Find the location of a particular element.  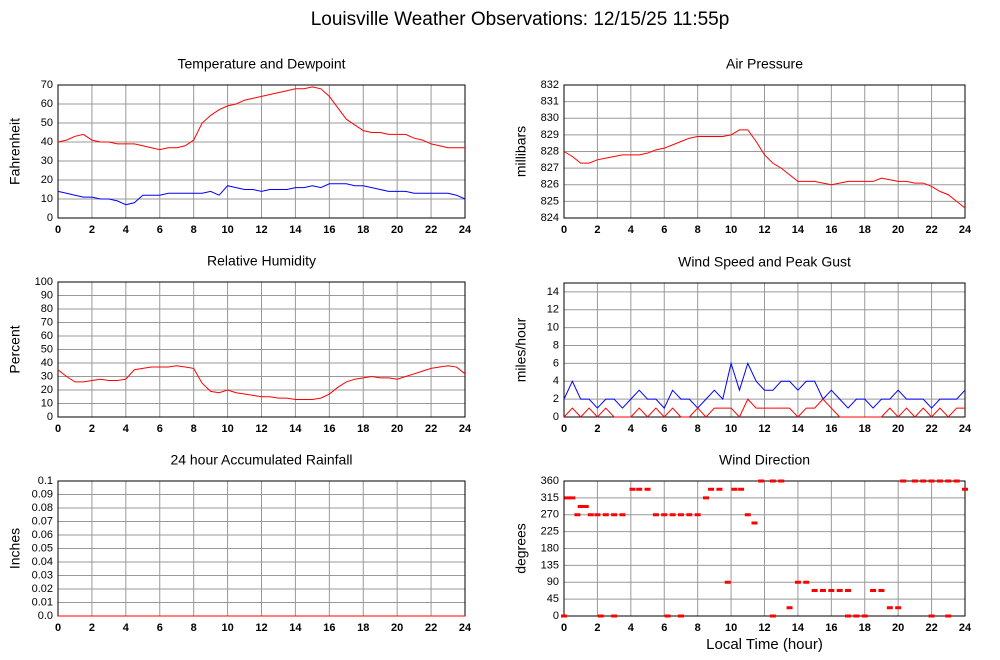

x-tick-label: 22 is located at coordinates (431, 429).